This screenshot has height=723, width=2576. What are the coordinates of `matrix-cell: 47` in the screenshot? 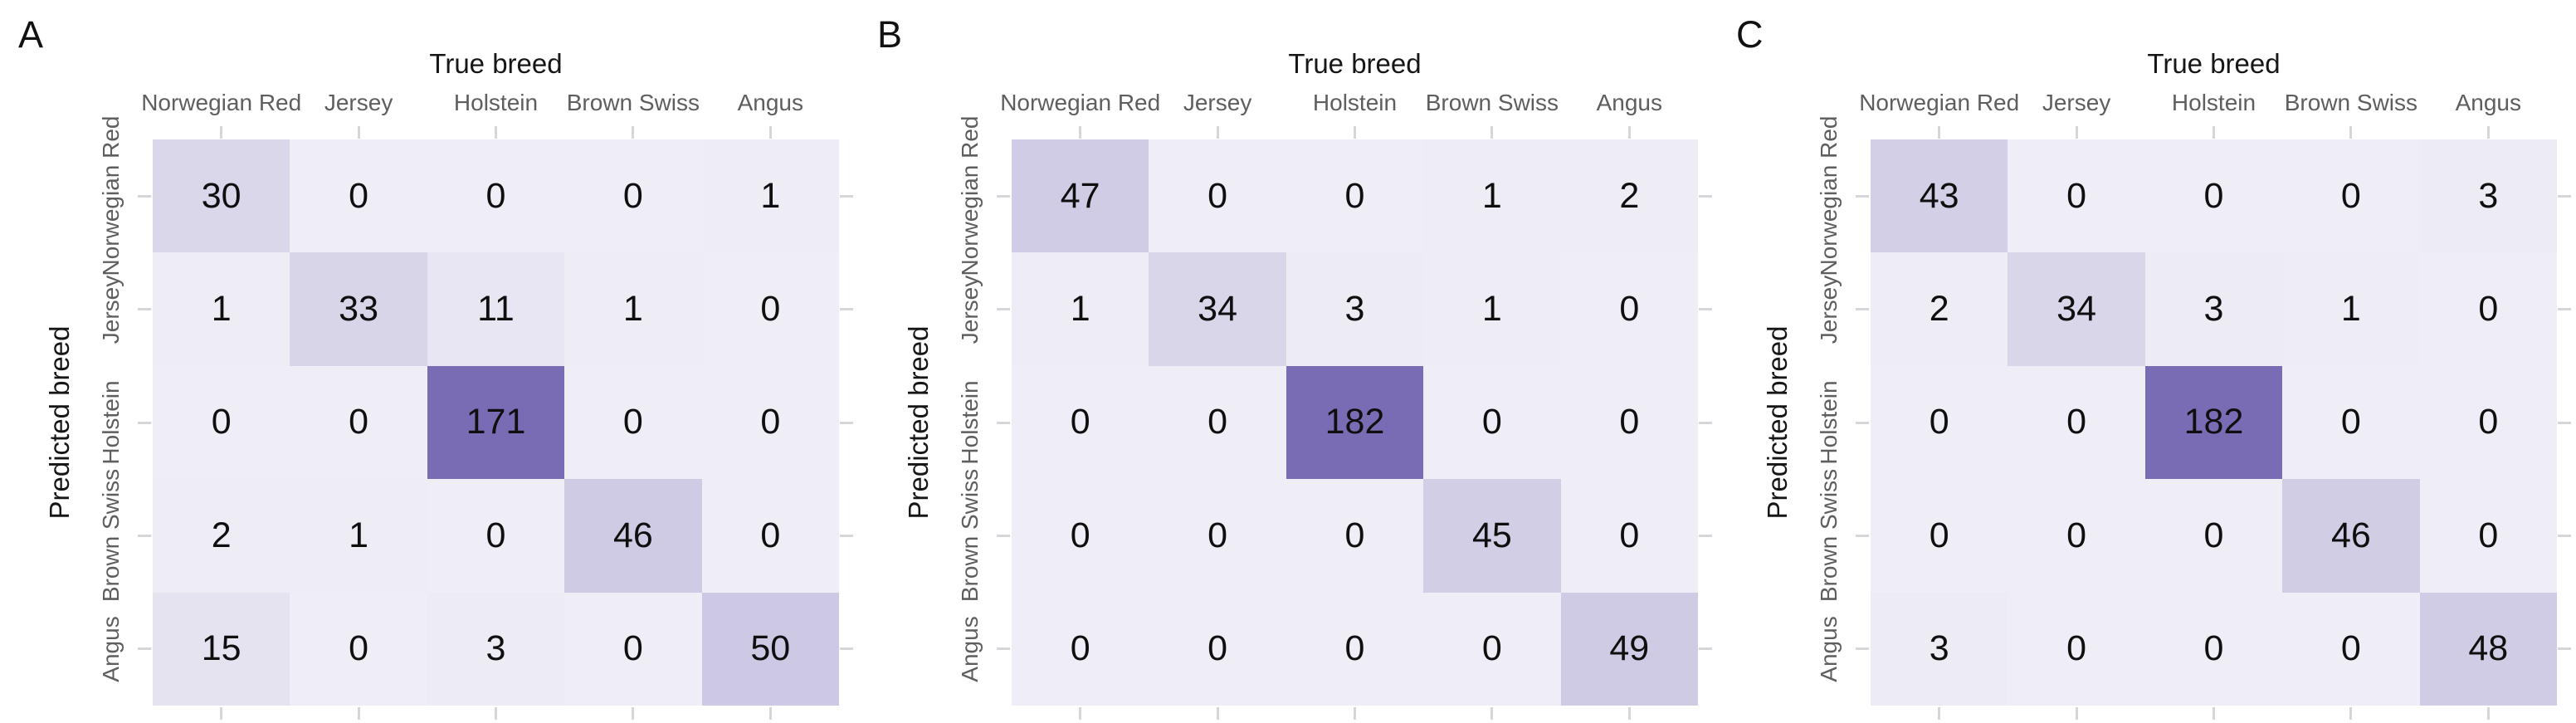 It's located at (1080, 196).